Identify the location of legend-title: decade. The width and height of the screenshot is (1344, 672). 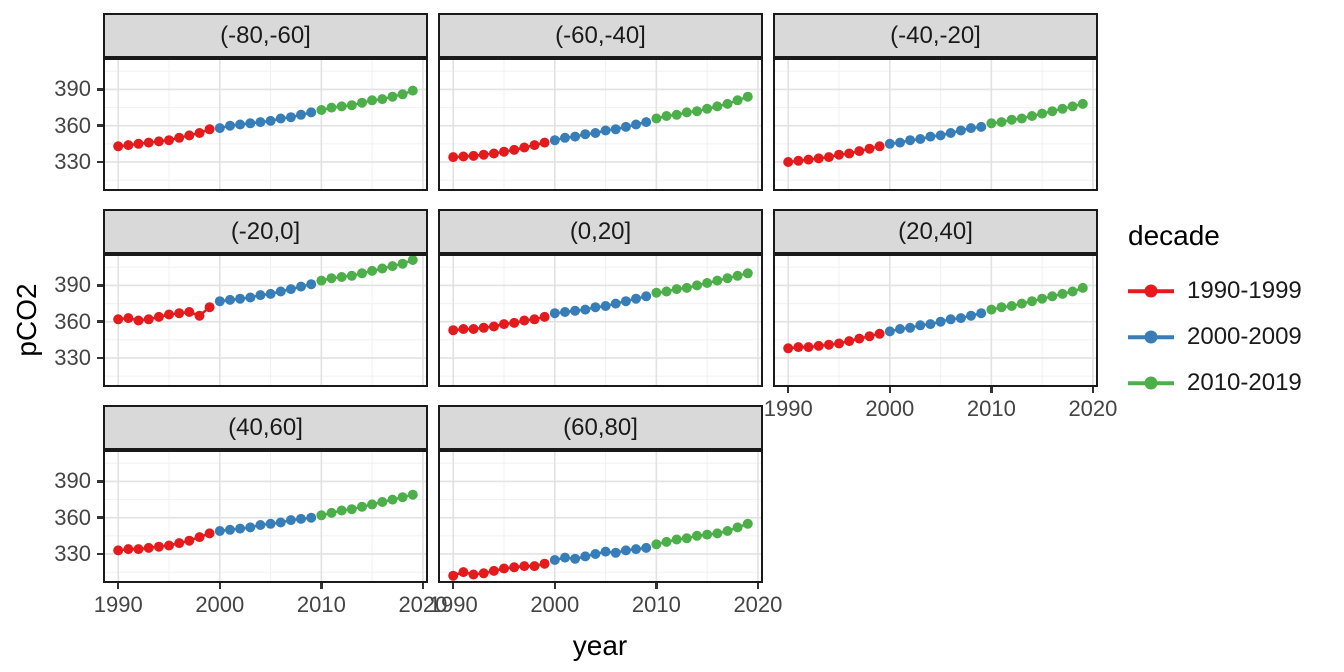
(1174, 235).